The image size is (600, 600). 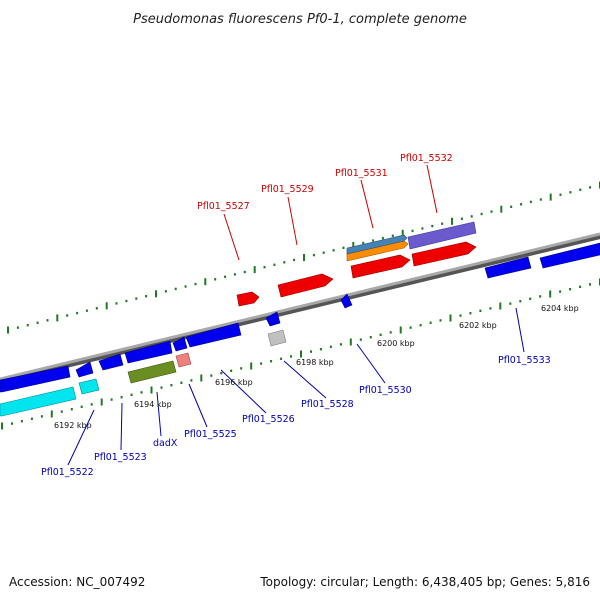 What do you see at coordinates (426, 158) in the screenshot?
I see `label-pfl01-5532: Pfl01_5532` at bounding box center [426, 158].